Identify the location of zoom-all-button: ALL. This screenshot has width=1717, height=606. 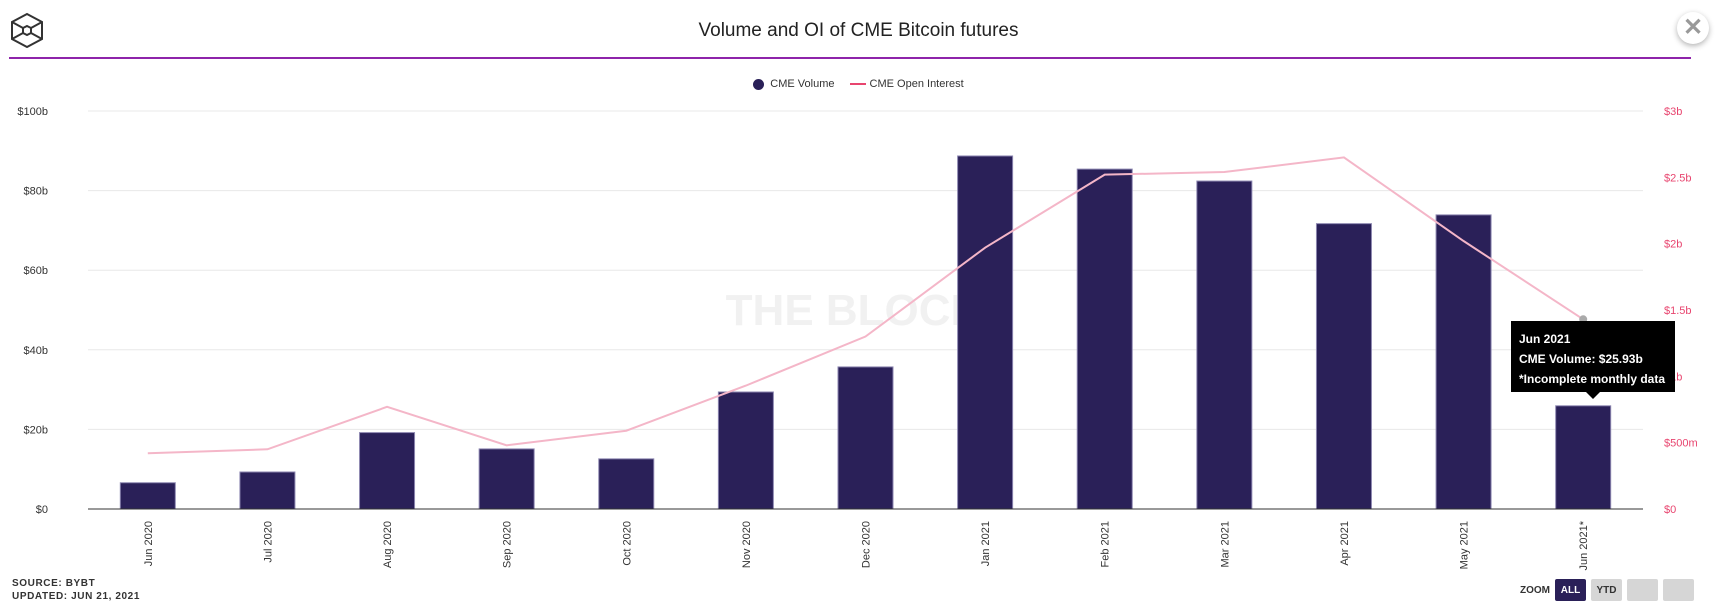
(1570, 590).